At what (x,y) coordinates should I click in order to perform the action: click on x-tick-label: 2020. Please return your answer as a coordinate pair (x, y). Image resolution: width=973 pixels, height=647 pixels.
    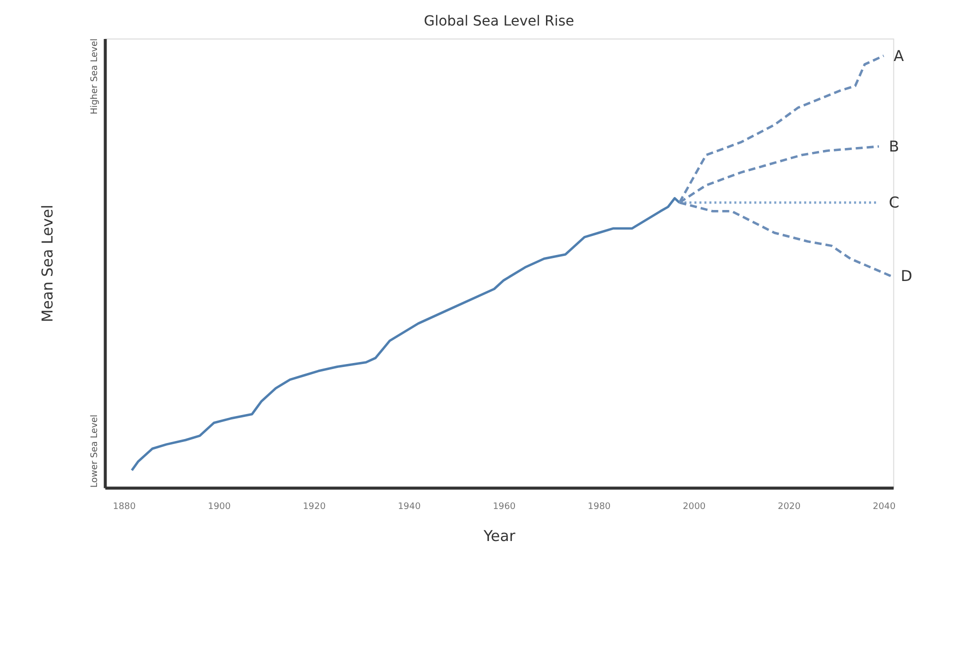
    Looking at the image, I should click on (789, 507).